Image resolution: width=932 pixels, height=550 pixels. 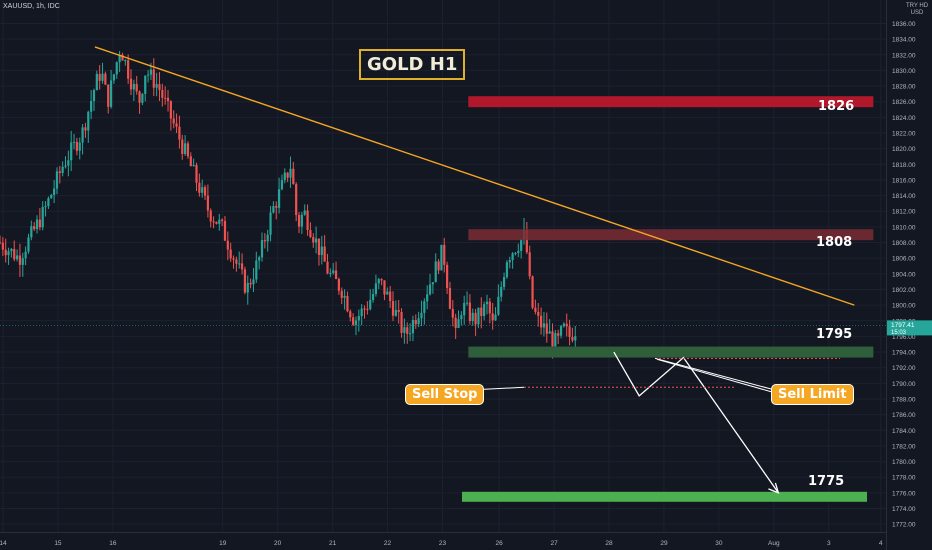 I want to click on projection-path, so click(x=696, y=422).